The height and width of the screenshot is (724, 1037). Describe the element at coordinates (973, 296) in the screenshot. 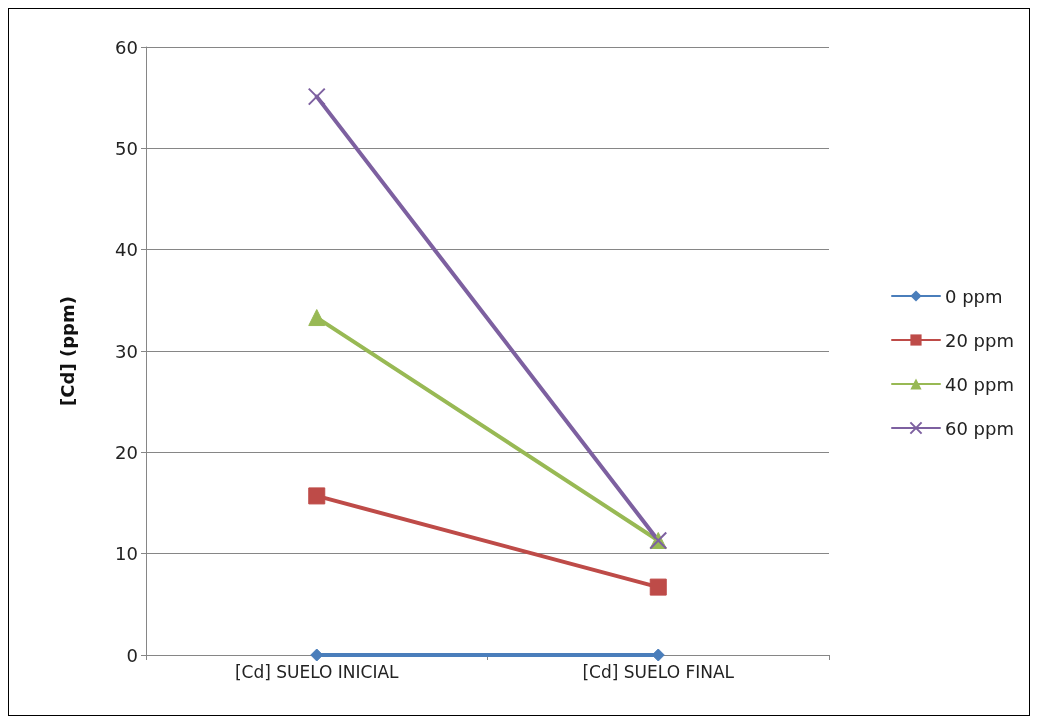

I see `legend-label: 0 ppm` at that location.